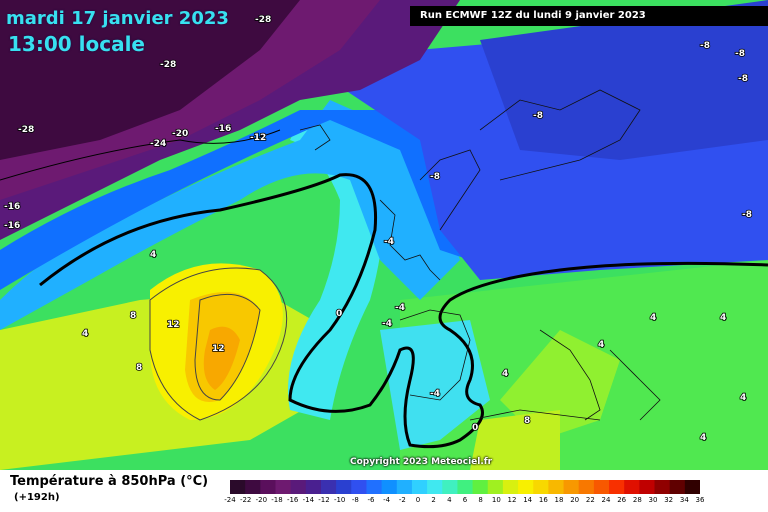 The height and width of the screenshot is (512, 768). I want to click on scandinavia-cold, so click(624, 80).